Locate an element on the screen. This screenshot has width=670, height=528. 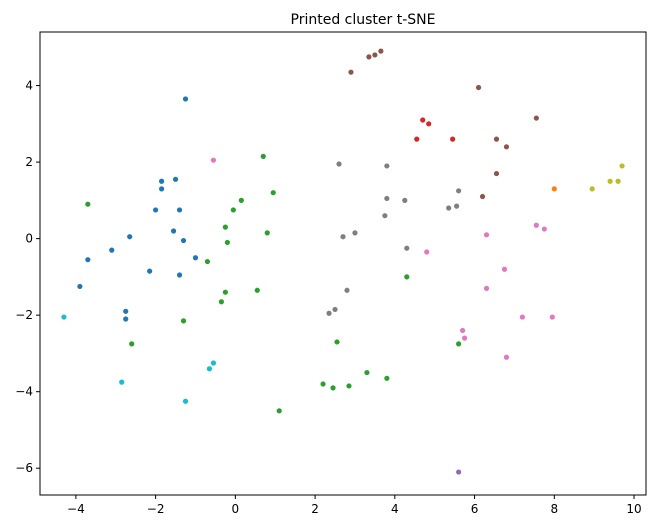
x-tick-label: 10 is located at coordinates (633, 509).